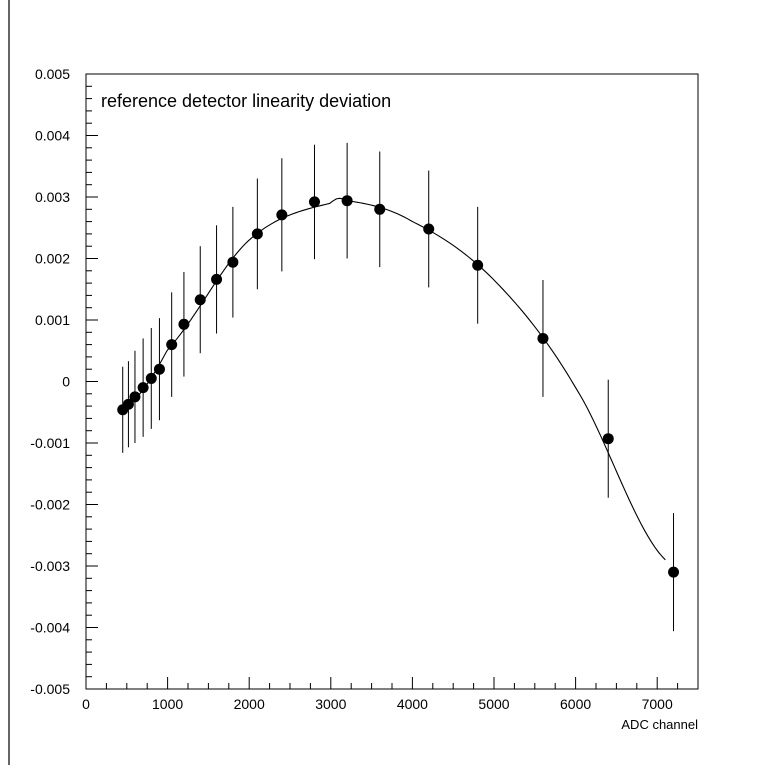 The height and width of the screenshot is (770, 763). I want to click on y-tick-label: -0.002, so click(50, 505).